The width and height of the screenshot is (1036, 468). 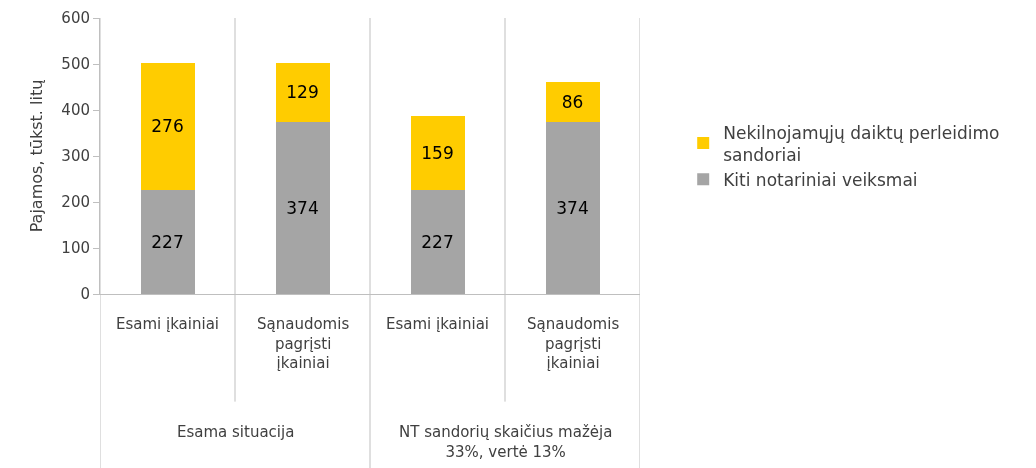 I want to click on legend-label: Nekilnojamųjų daiktų perleidimo sandoriai, so click(x=861, y=143).